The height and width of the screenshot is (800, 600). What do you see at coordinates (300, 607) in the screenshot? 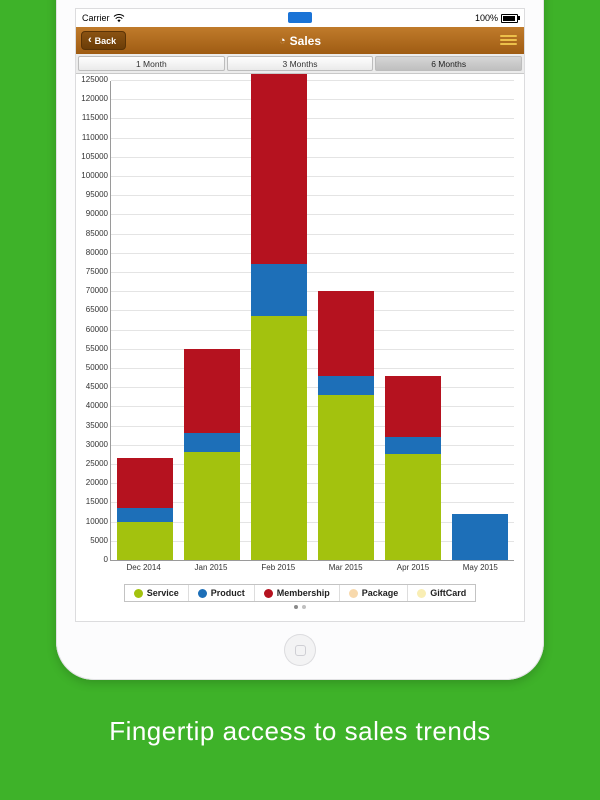
I see `legend-page-dots` at bounding box center [300, 607].